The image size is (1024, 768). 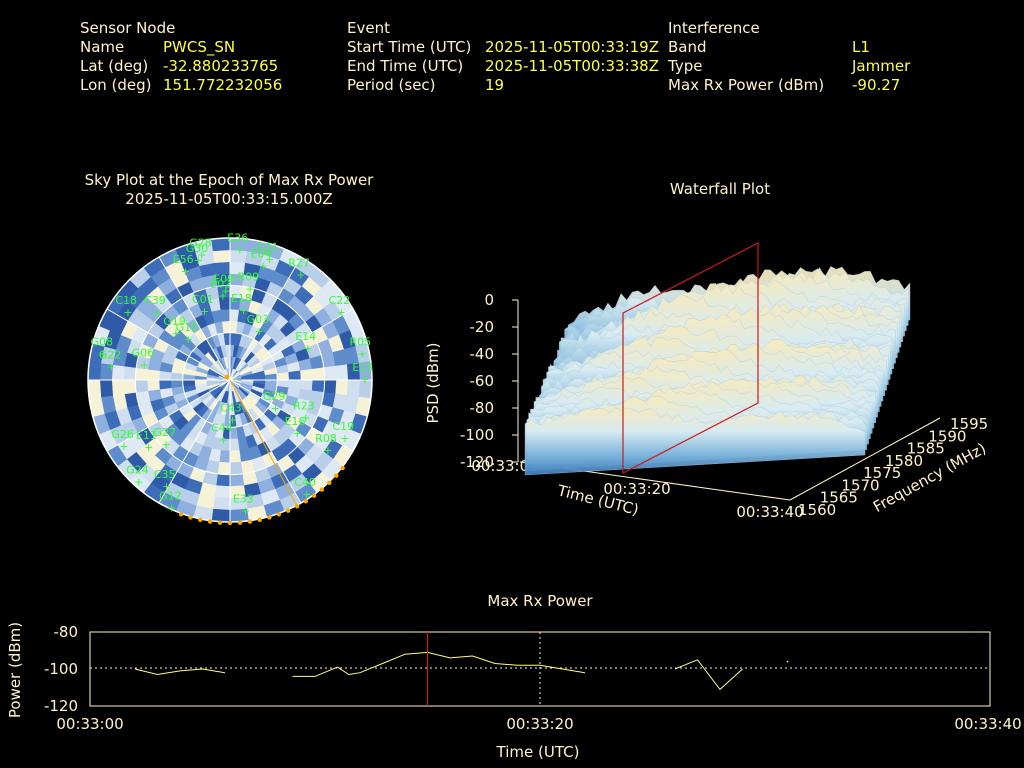 What do you see at coordinates (860, 485) in the screenshot?
I see `waterfall-y-tick-label: 1570` at bounding box center [860, 485].